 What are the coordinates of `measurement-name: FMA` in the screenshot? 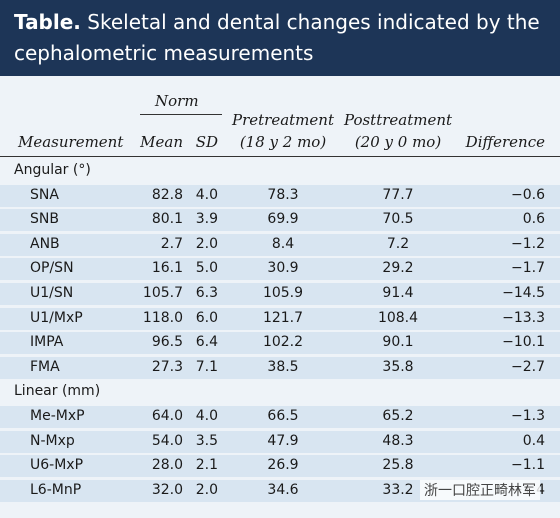 It's located at (45, 366).